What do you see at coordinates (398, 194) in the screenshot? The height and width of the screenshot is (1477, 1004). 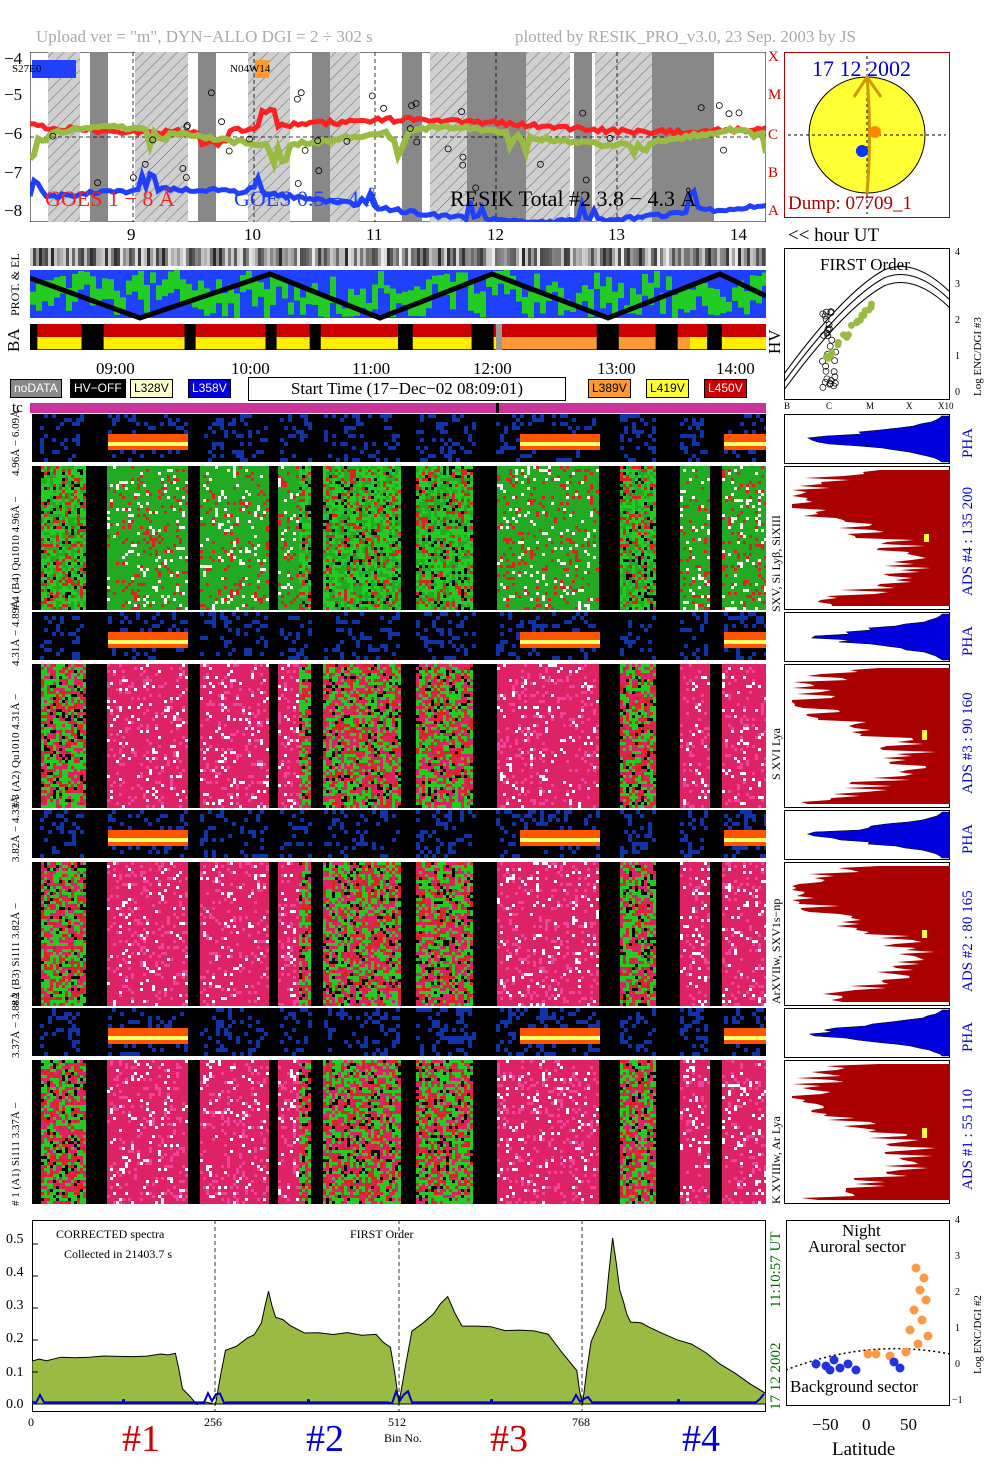 I see `goes2-curve` at bounding box center [398, 194].